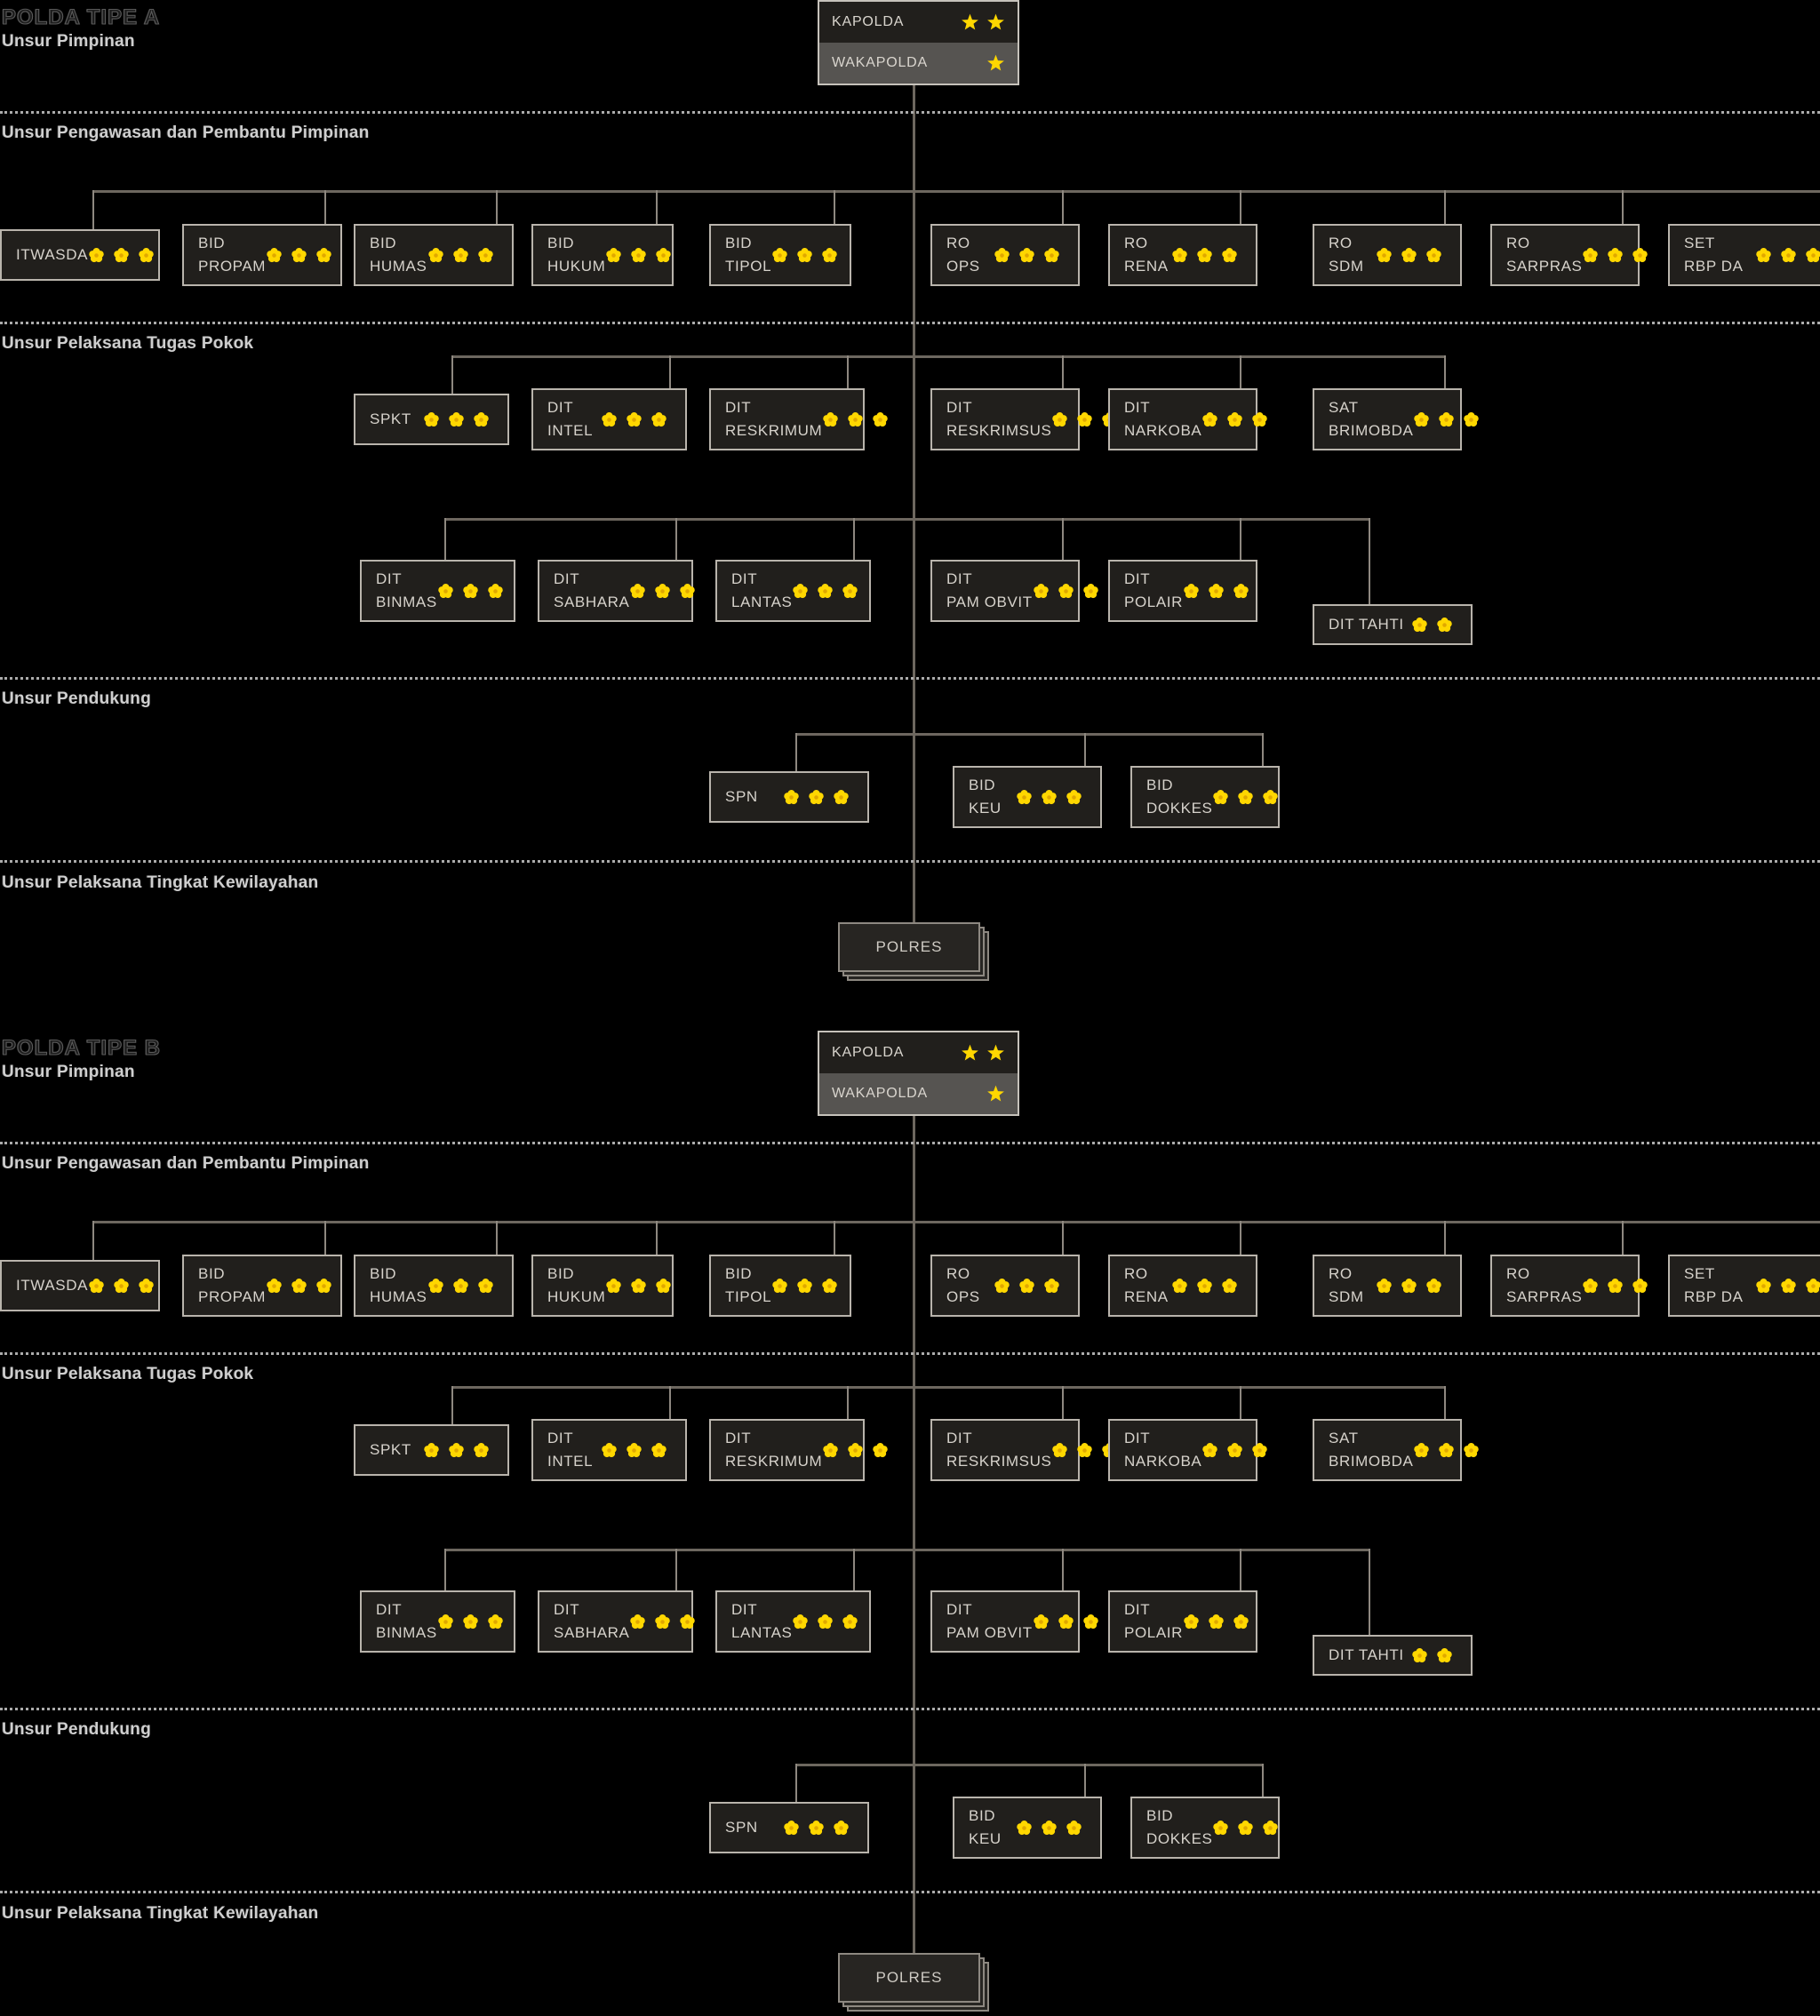 Image resolution: width=1820 pixels, height=2016 pixels. What do you see at coordinates (1205, 797) in the screenshot?
I see `unit-tipe-a-bid-dokkes: BID DOKKES` at bounding box center [1205, 797].